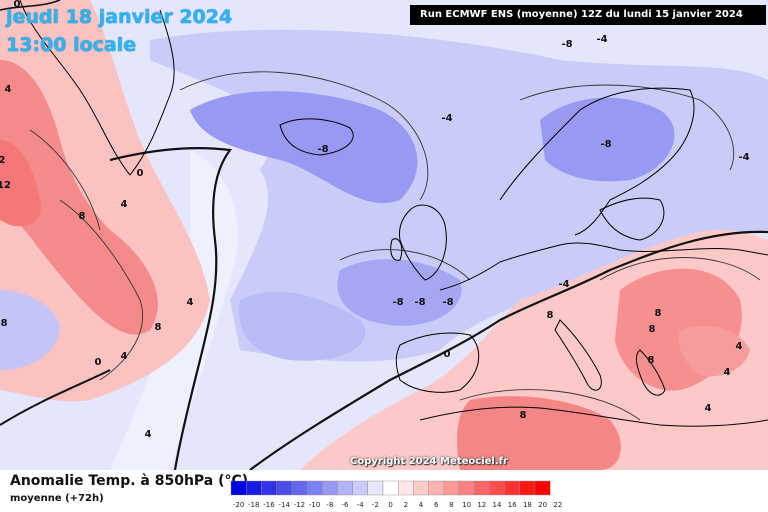 The width and height of the screenshot is (768, 512). Describe the element at coordinates (302, 326) in the screenshot. I see `cold-zone-atlantic-south` at that location.